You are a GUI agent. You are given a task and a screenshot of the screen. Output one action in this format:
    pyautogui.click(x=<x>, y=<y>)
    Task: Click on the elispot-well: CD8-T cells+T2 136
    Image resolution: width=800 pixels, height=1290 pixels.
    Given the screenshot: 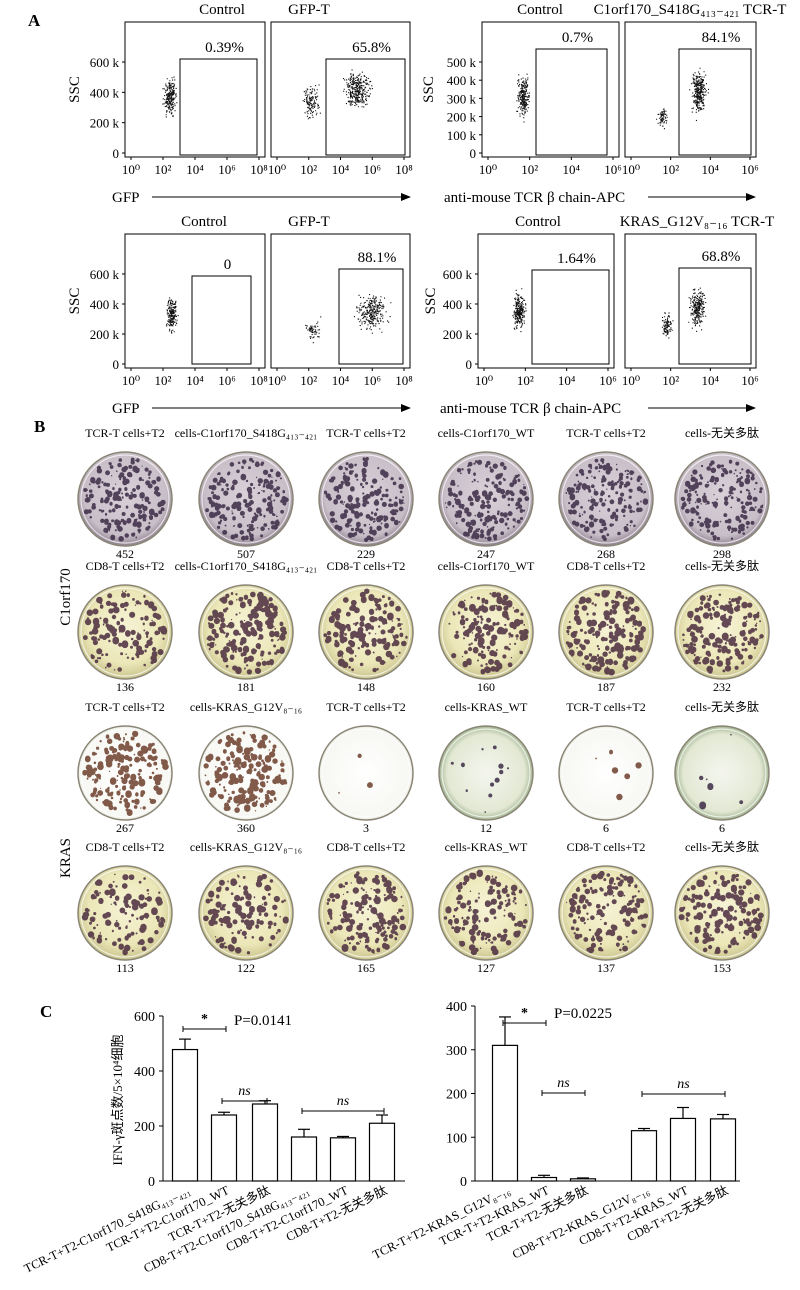 What is the action you would take?
    pyautogui.click(x=125, y=626)
    